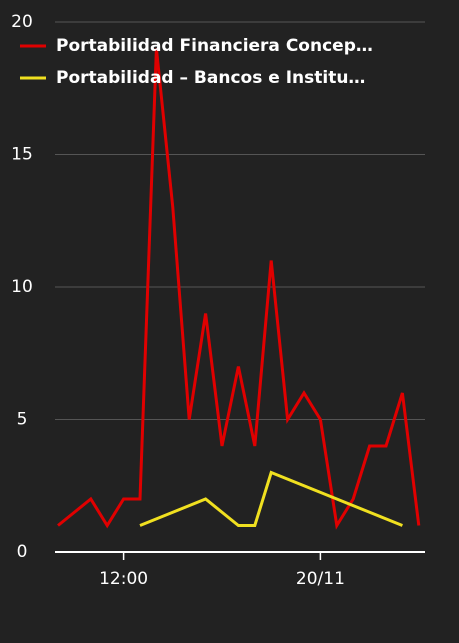 The image size is (459, 643). I want to click on y-tick-label: 15, so click(22, 155).